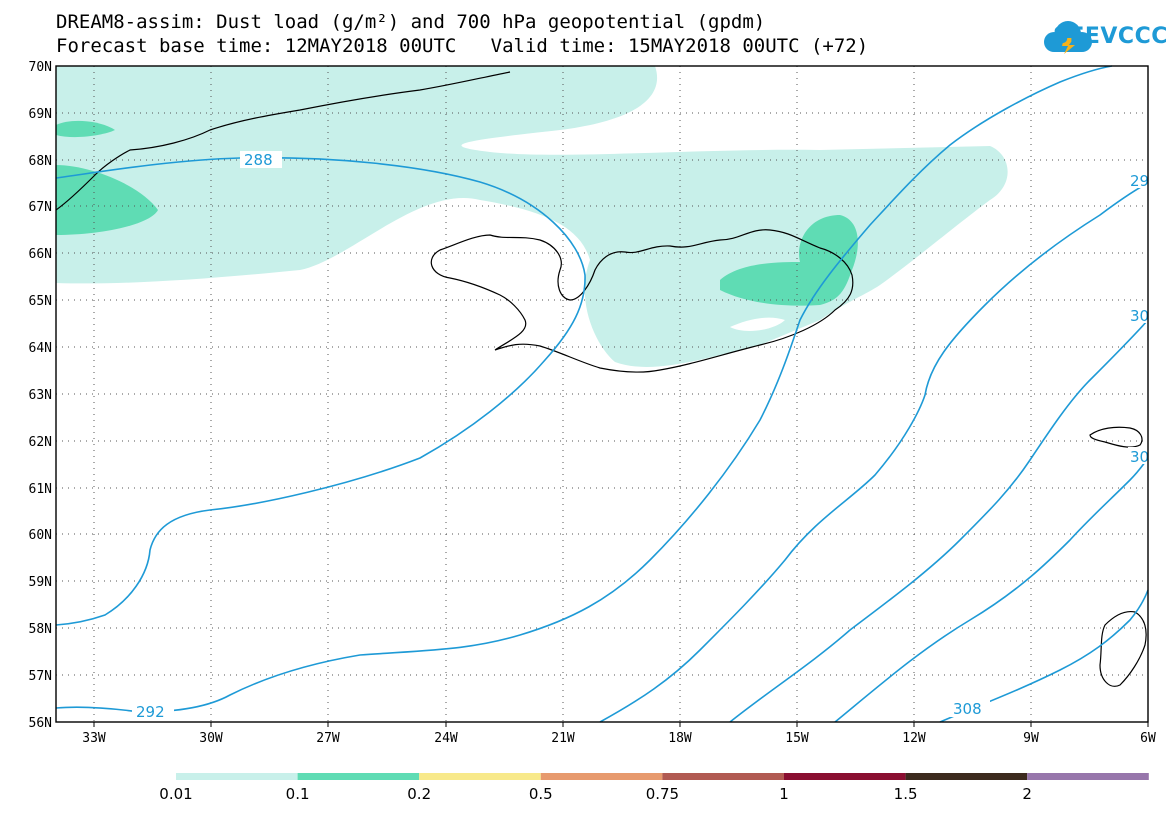 The width and height of the screenshot is (1175, 815). I want to click on colorbar-label: 1, so click(784, 794).